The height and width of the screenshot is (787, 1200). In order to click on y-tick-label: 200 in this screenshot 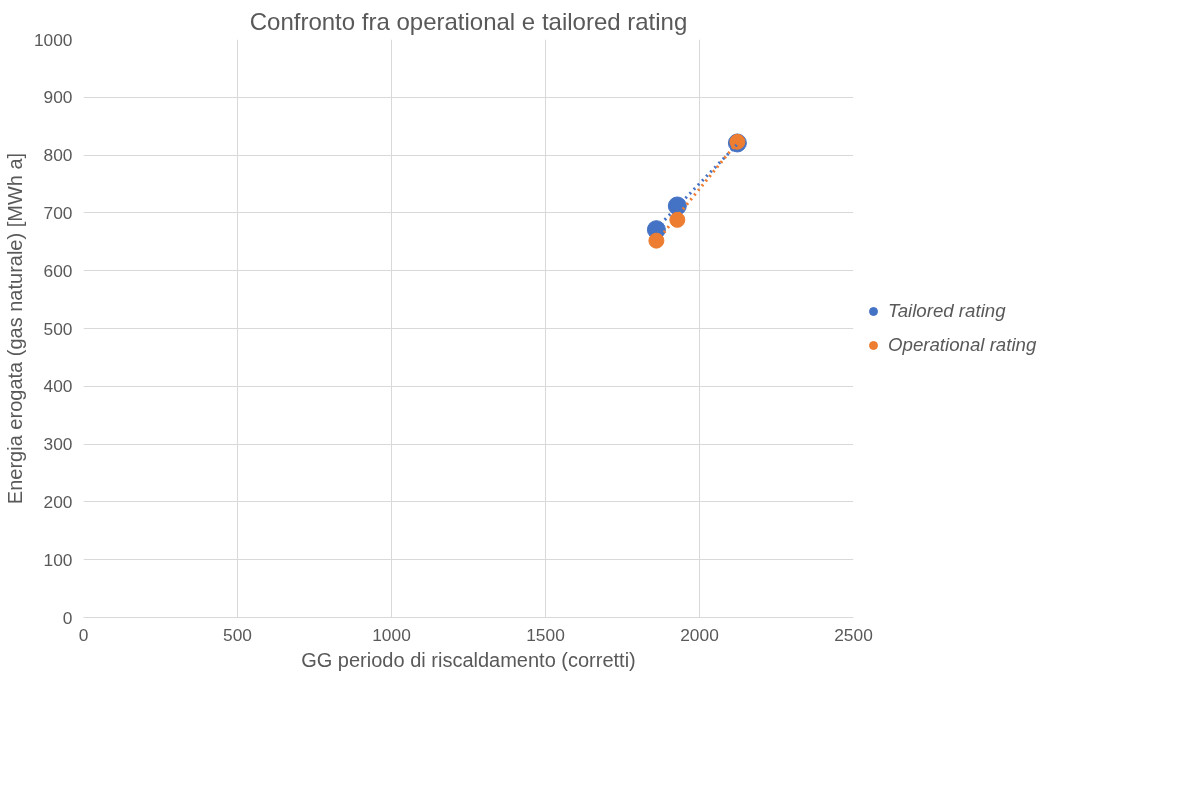, I will do `click(58, 501)`.